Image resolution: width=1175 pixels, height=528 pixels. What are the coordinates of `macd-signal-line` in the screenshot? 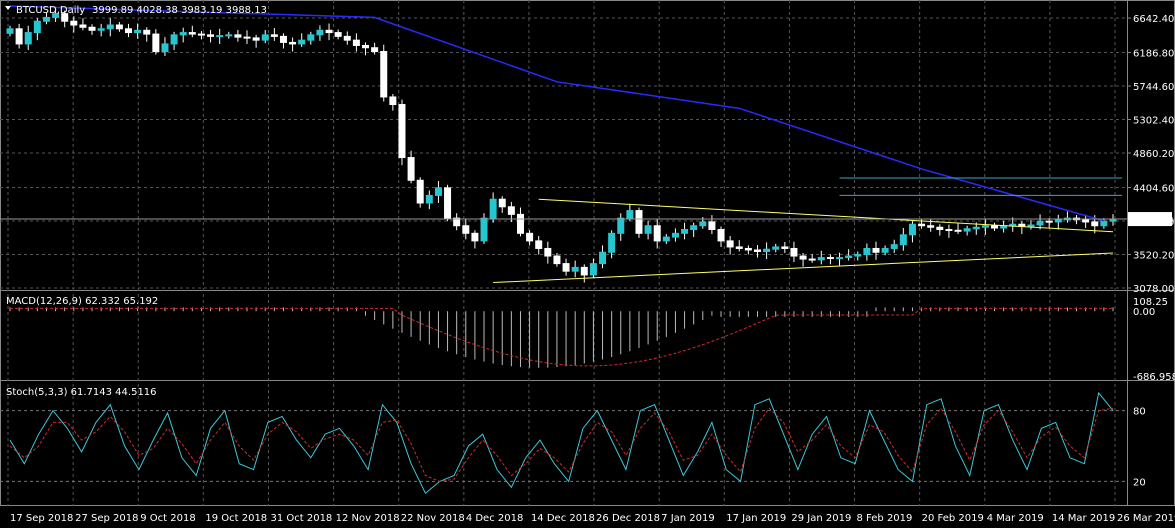 It's located at (561, 337).